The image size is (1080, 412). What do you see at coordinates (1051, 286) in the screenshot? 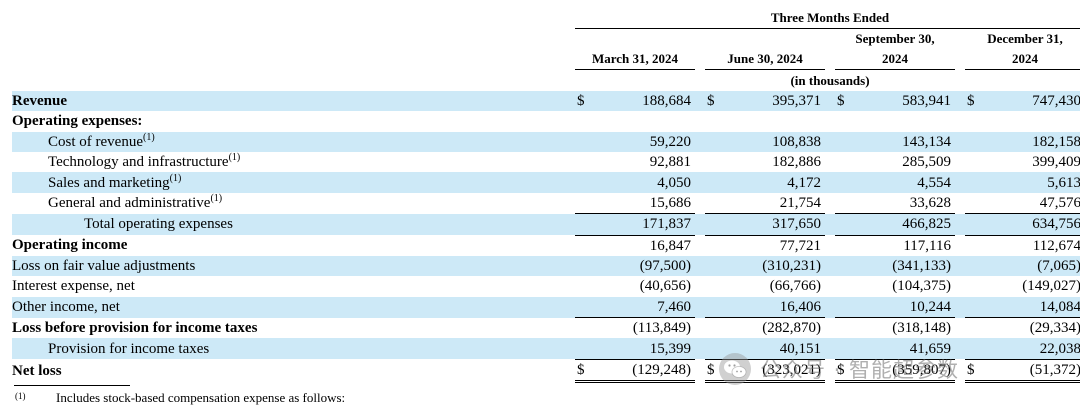
I see `cell-value: (149,027)` at bounding box center [1051, 286].